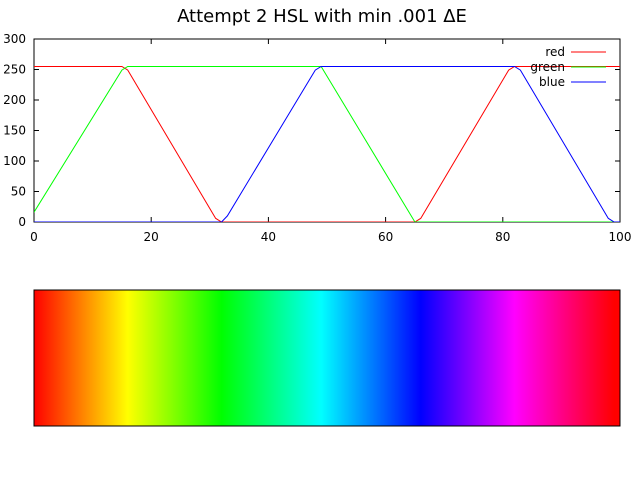 The width and height of the screenshot is (640, 480). What do you see at coordinates (151, 237) in the screenshot?
I see `x-tick-label: 20` at bounding box center [151, 237].